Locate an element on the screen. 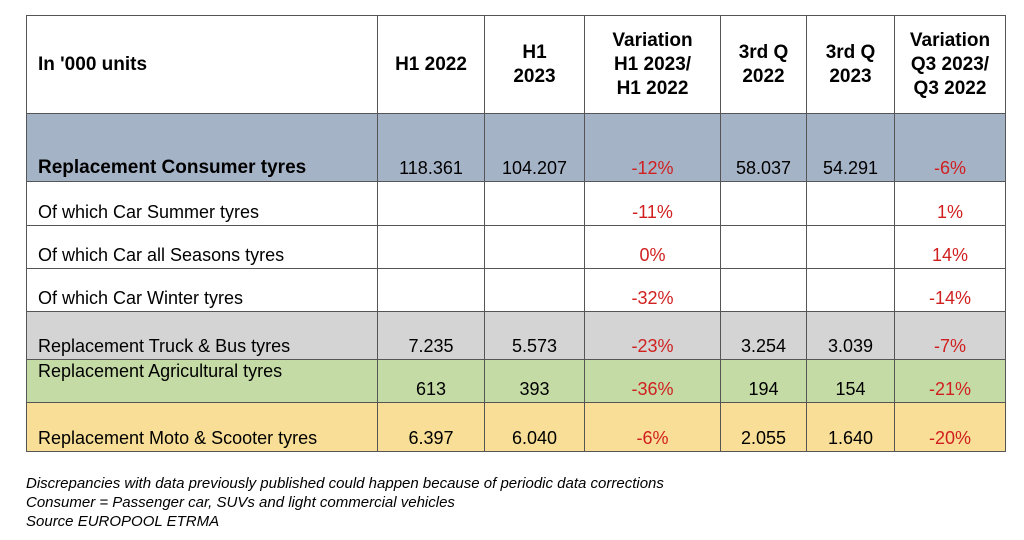  row-label: Of which Car Winter tyres is located at coordinates (202, 290).